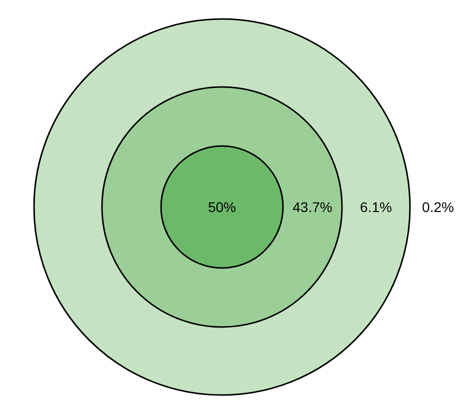  I want to click on data-label: 50%, so click(222, 207).